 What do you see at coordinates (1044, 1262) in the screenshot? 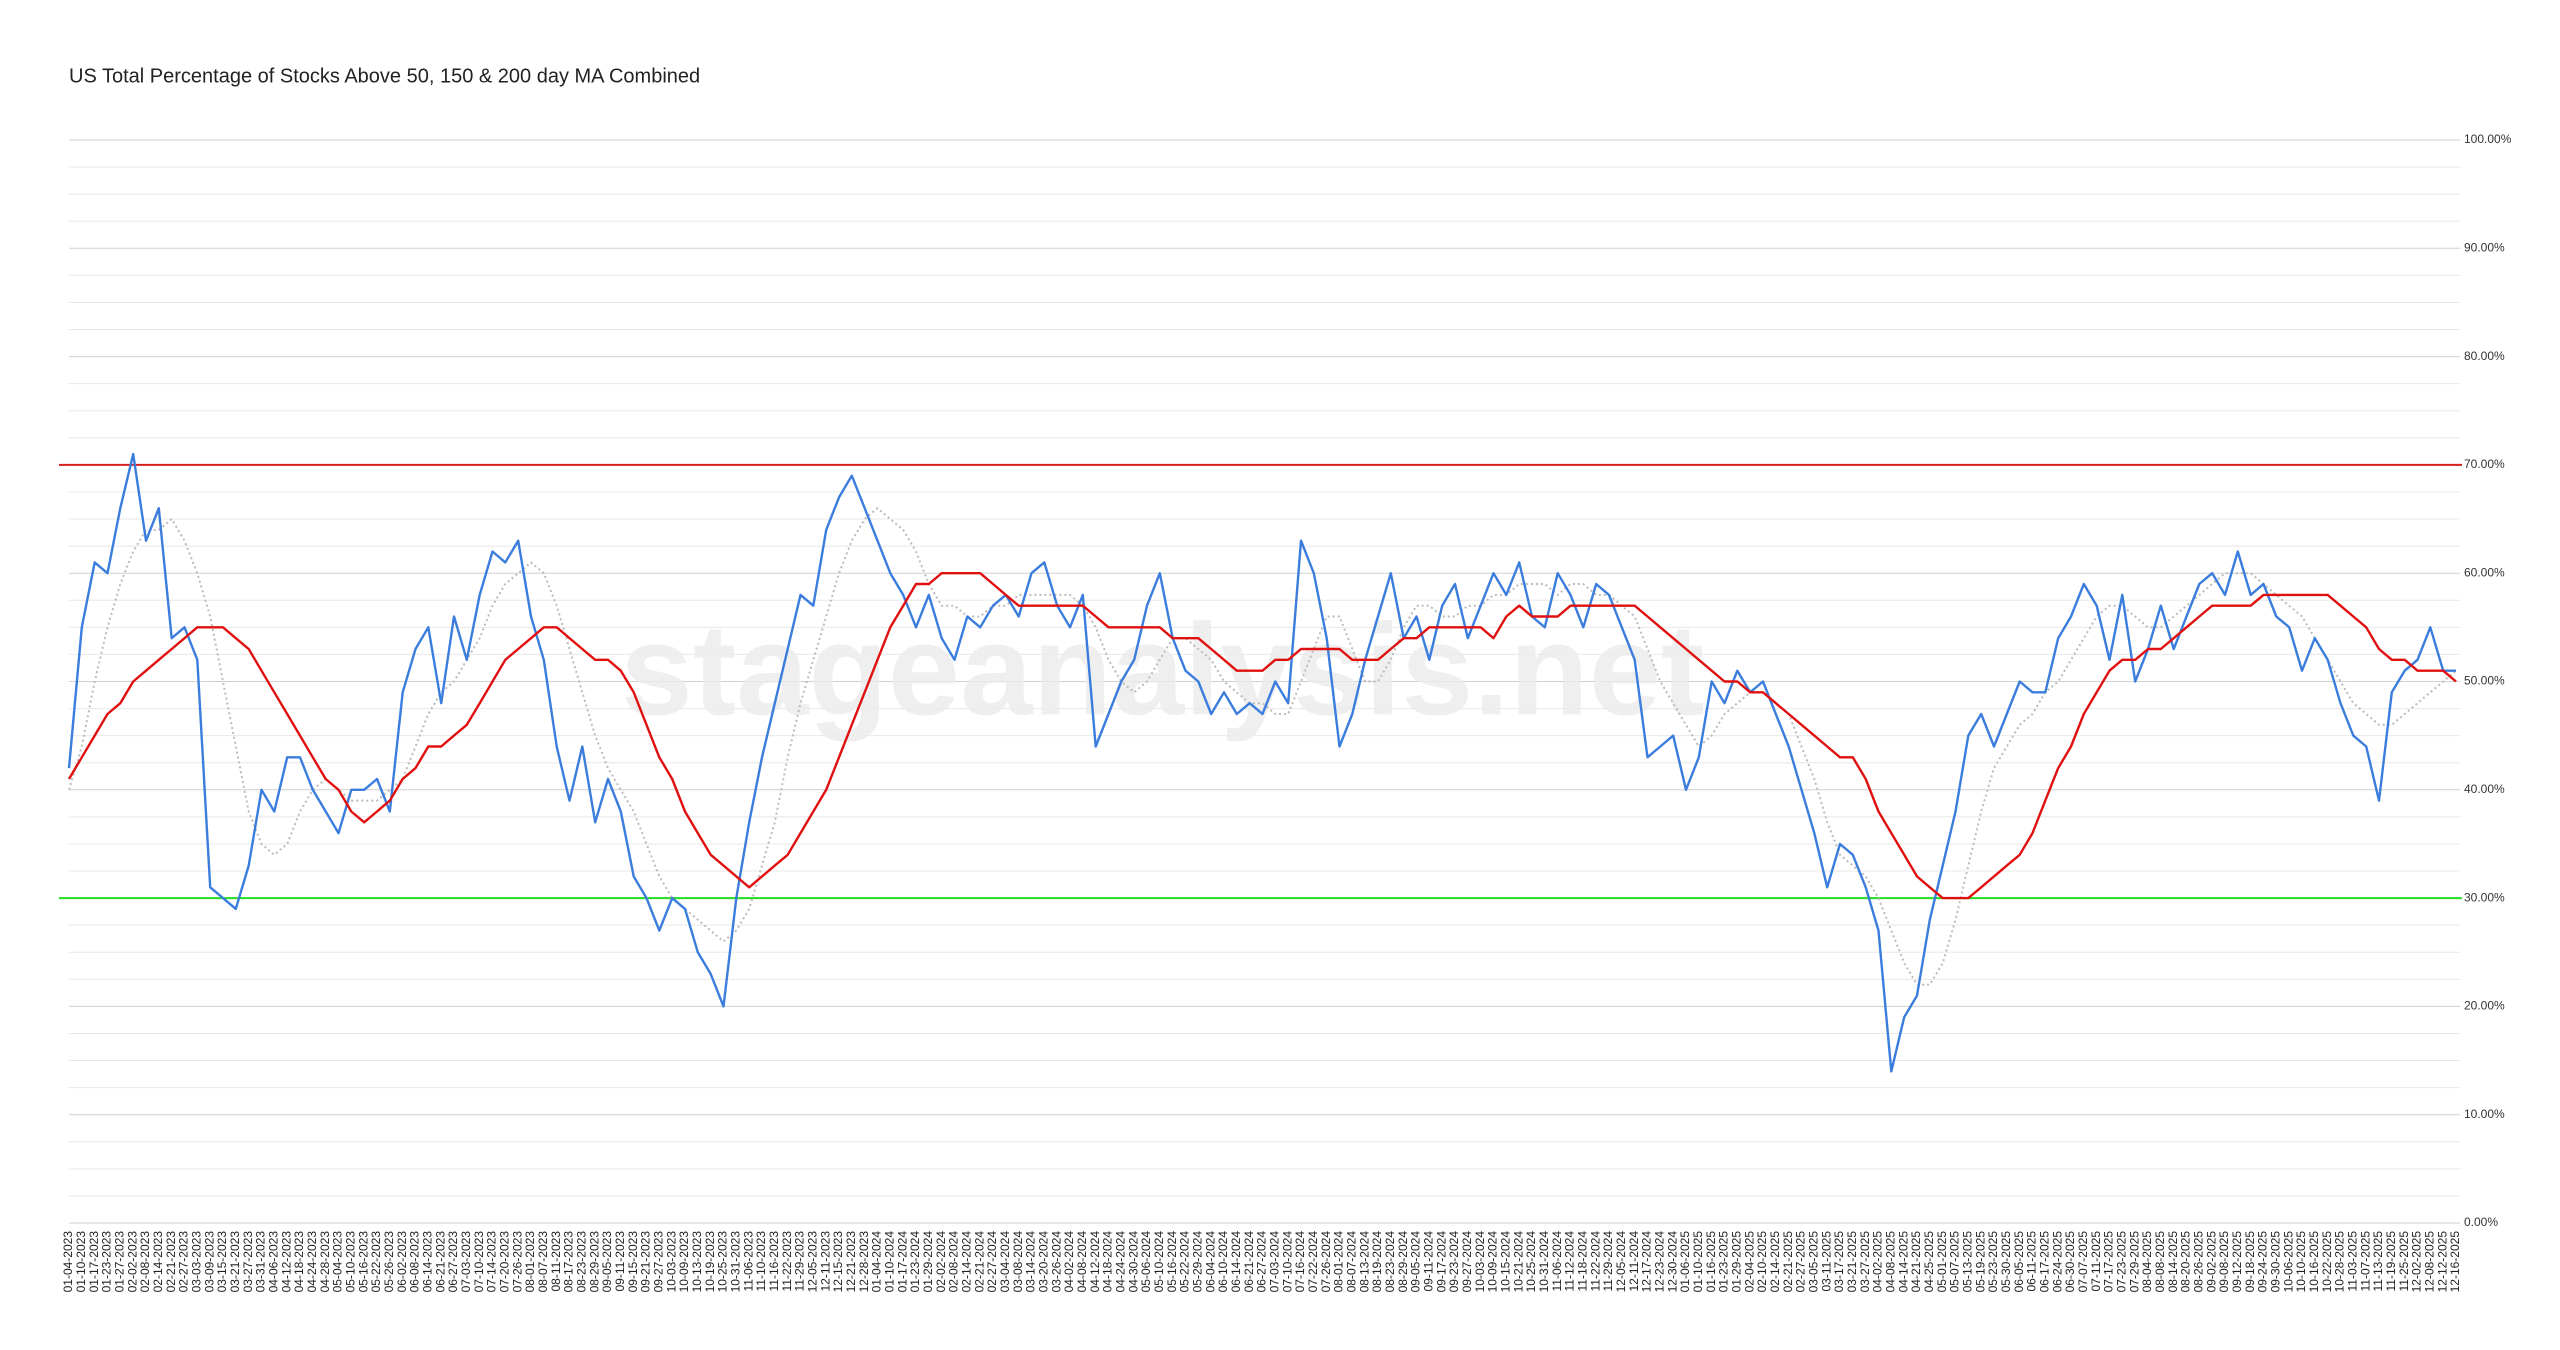
I see `x-tick-label: 03-20-2024` at bounding box center [1044, 1262].